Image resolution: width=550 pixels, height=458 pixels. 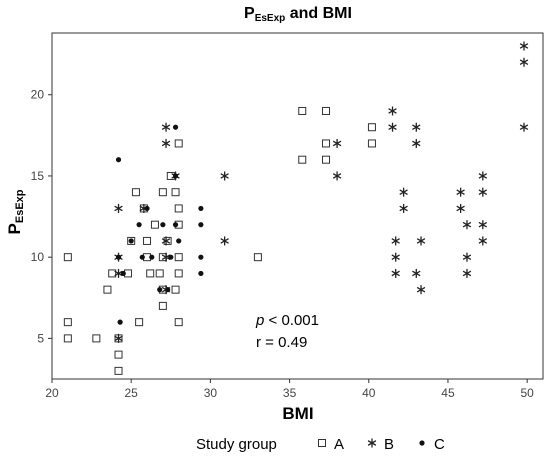 What do you see at coordinates (52, 393) in the screenshot?
I see `x-tick-label: 20` at bounding box center [52, 393].